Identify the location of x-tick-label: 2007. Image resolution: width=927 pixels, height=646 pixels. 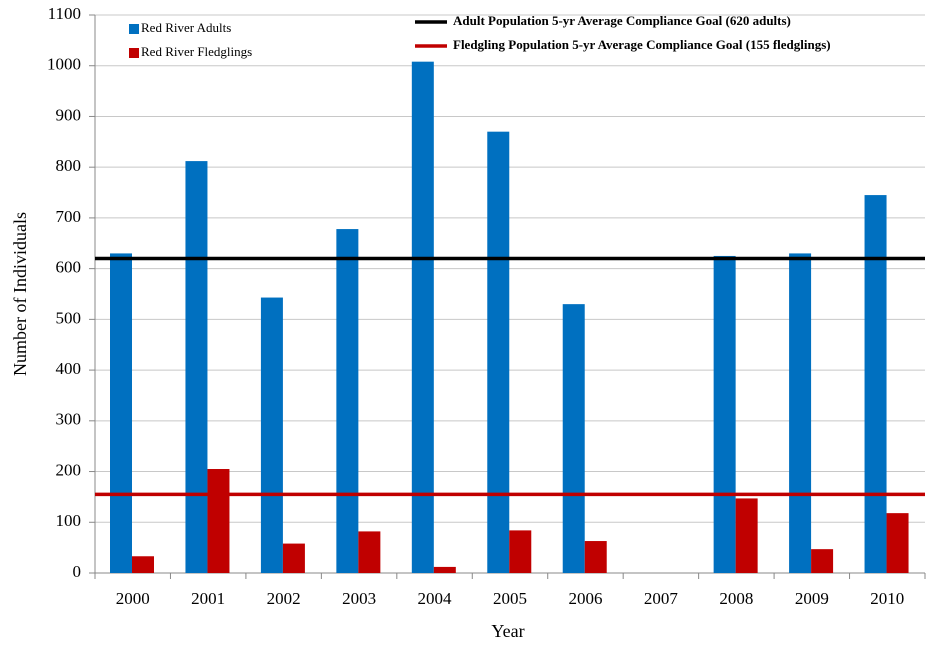
(661, 598).